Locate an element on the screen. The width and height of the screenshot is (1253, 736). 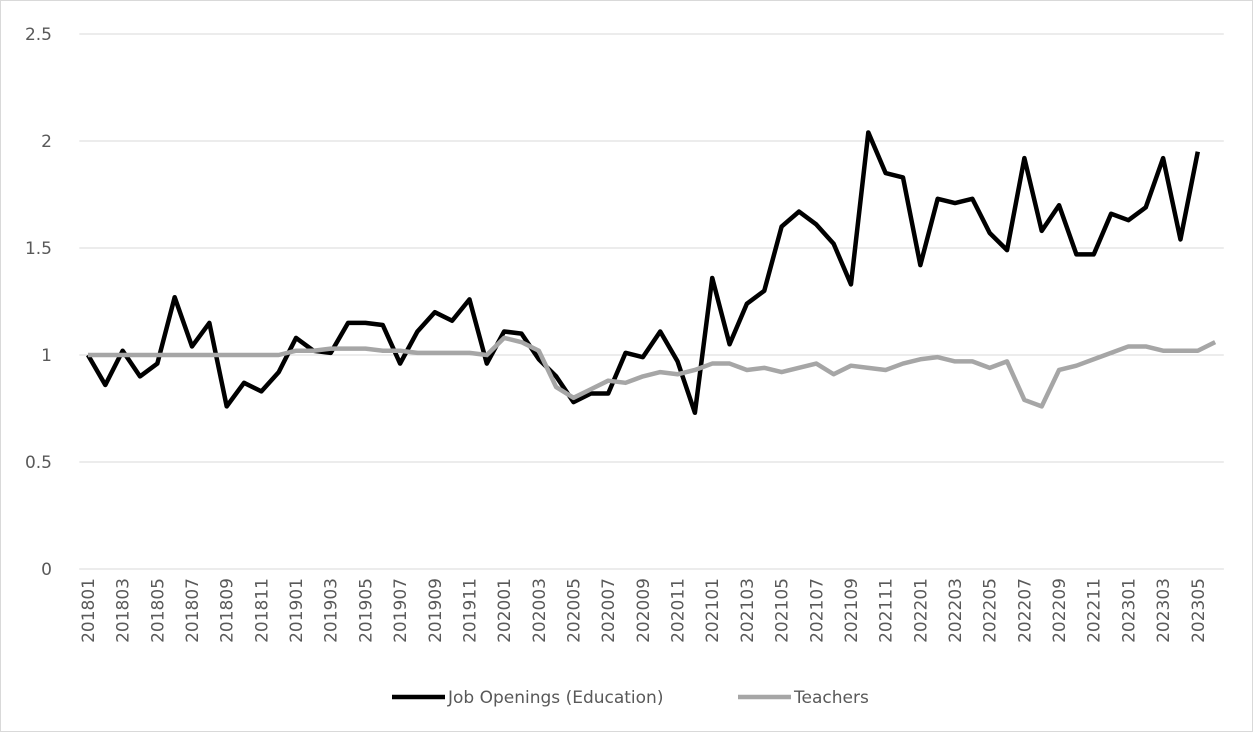
x-tick-label: 201805 is located at coordinates (158, 610).